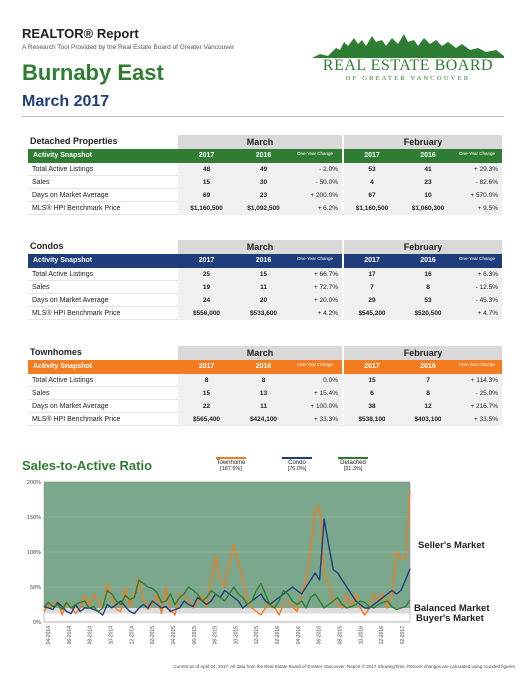 The image size is (526, 682). Describe the element at coordinates (320, 635) in the screenshot. I see `x-tick-label: 06-2016` at that location.